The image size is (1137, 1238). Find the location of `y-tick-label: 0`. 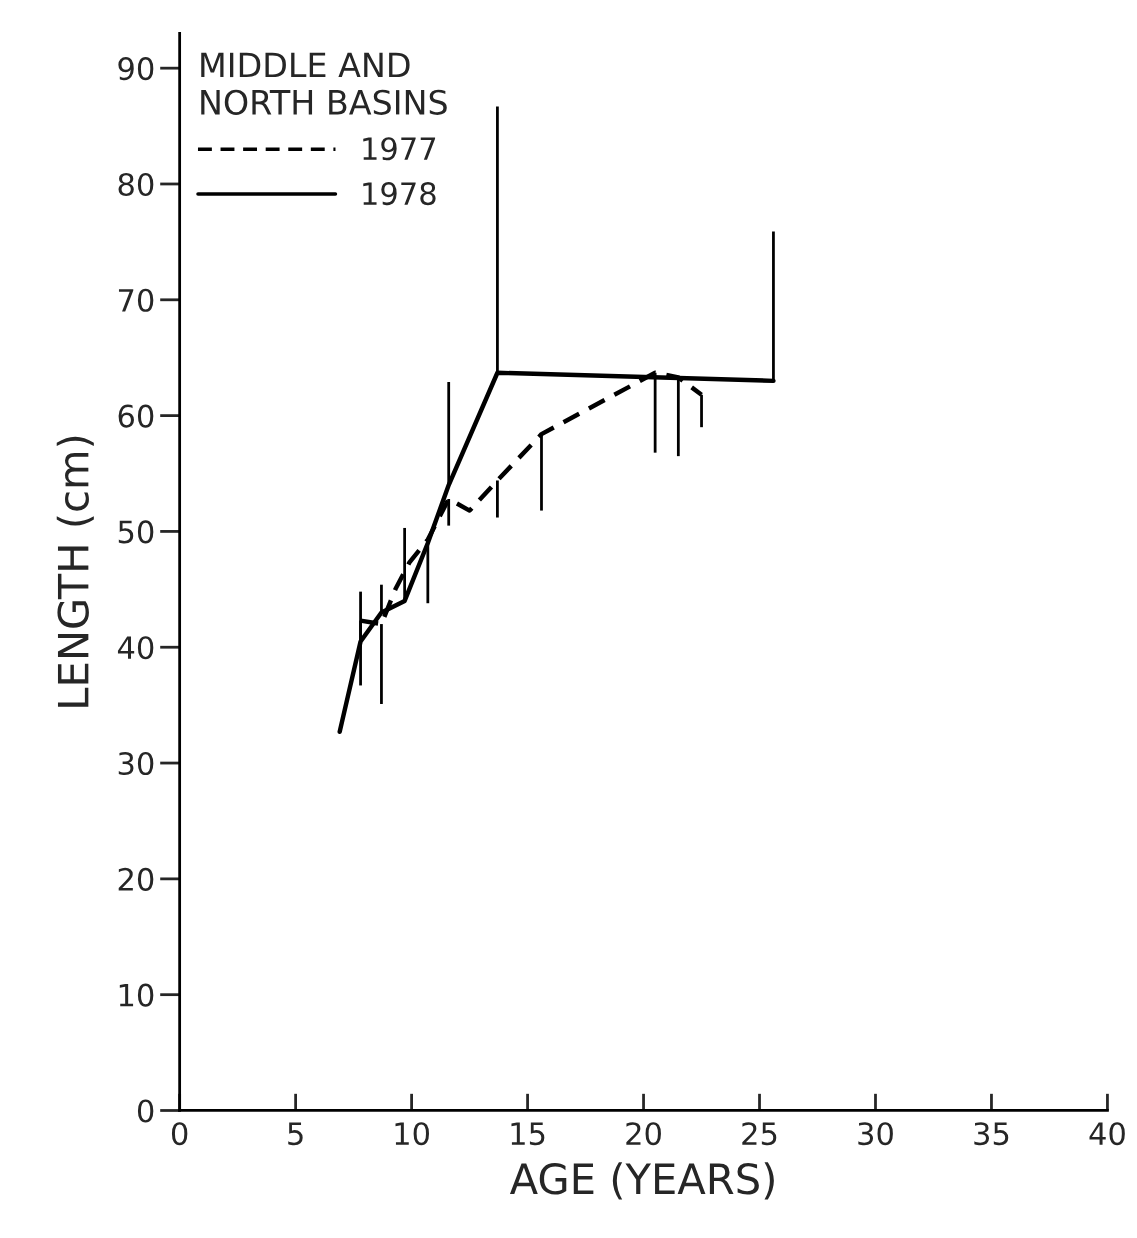

y-tick-label: 0 is located at coordinates (145, 1111).